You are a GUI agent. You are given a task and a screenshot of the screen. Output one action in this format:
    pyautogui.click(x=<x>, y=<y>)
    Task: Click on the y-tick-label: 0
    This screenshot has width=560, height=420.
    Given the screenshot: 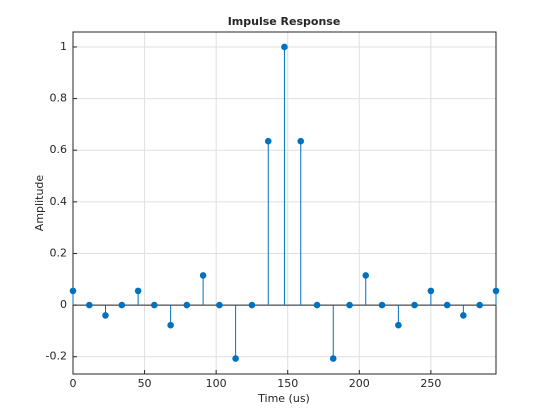 What is the action you would take?
    pyautogui.click(x=63, y=304)
    